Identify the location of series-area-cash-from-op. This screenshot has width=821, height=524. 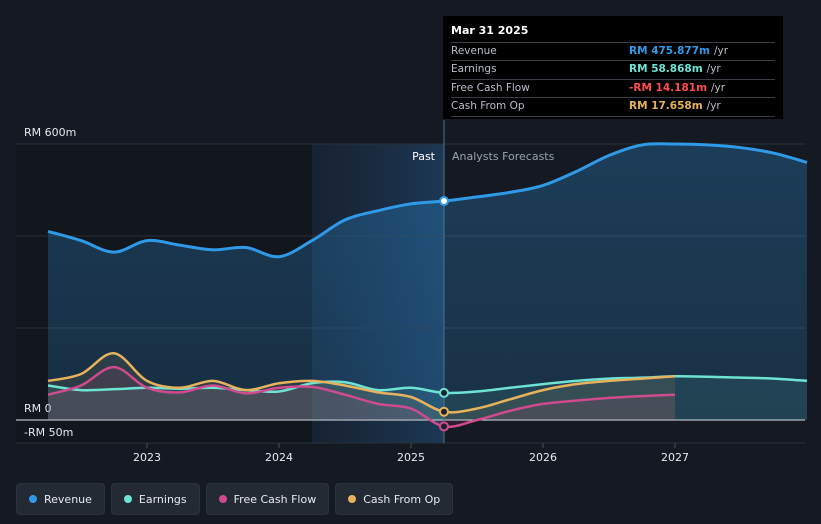
(361, 386).